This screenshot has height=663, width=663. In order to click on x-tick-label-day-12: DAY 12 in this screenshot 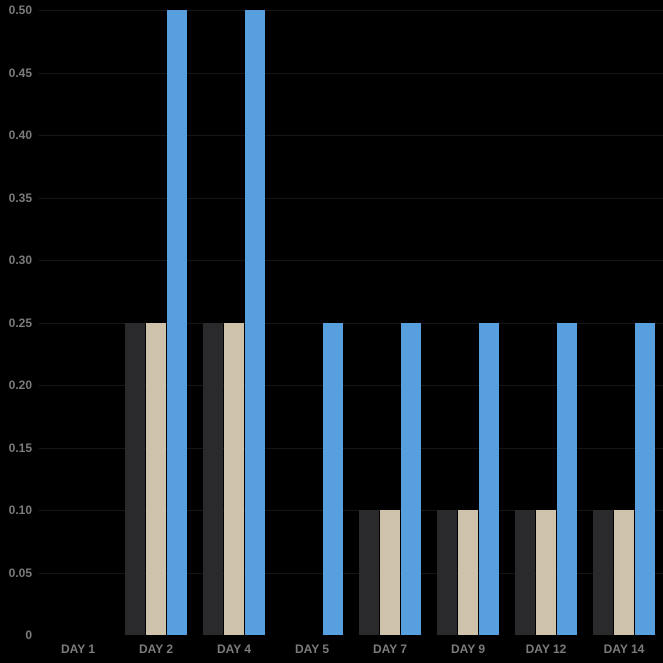, I will do `click(546, 649)`.